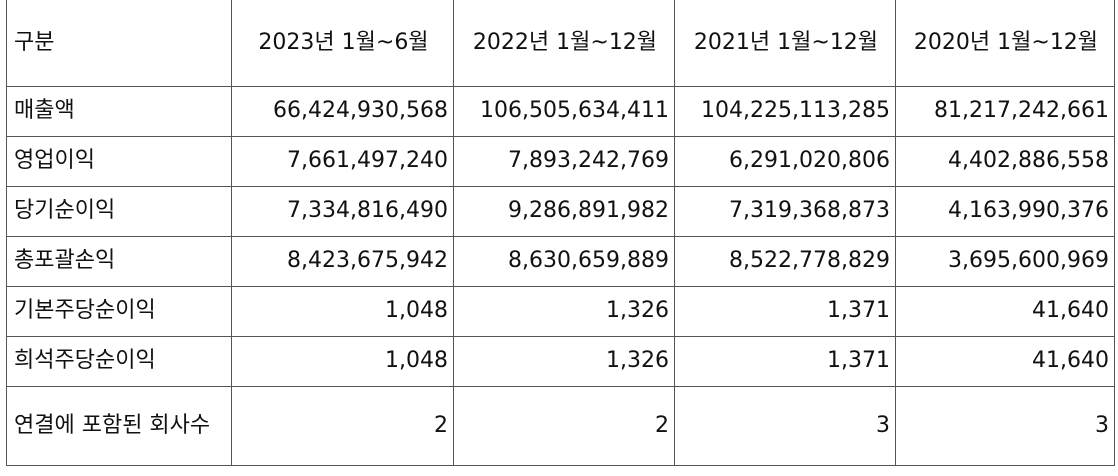 Image resolution: width=1118 pixels, height=476 pixels. I want to click on table-cell: 6,291,020,806, so click(785, 161).